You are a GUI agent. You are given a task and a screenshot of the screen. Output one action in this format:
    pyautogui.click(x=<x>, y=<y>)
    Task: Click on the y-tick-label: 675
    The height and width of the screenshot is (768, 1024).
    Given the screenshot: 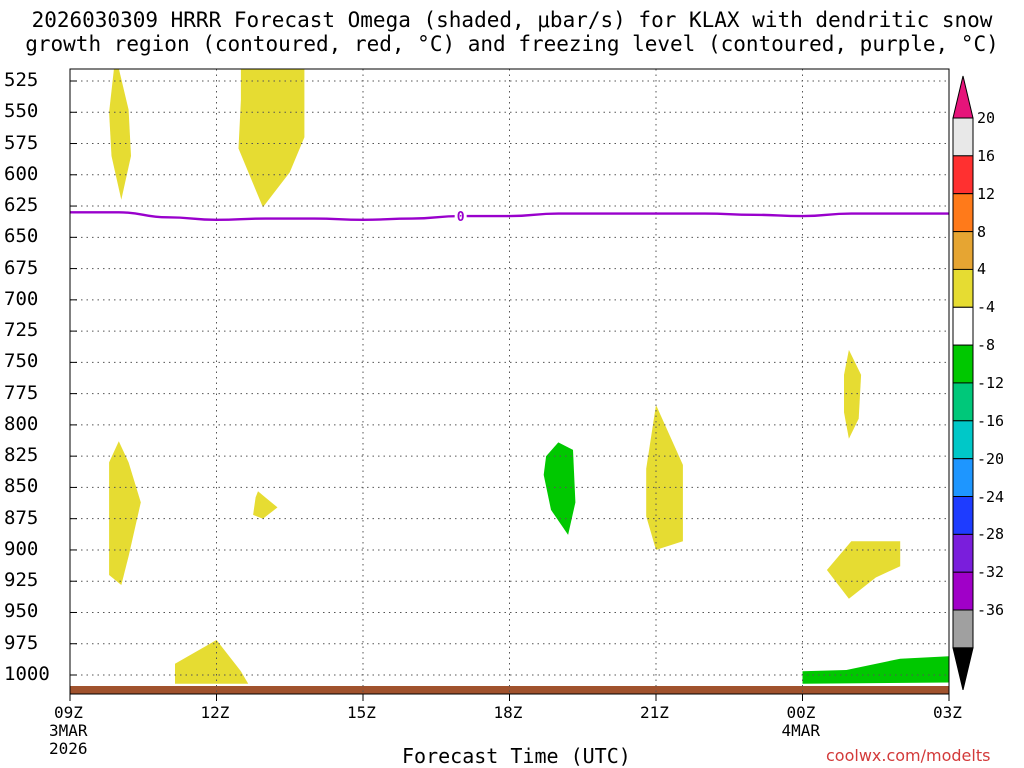 What is the action you would take?
    pyautogui.click(x=21, y=267)
    